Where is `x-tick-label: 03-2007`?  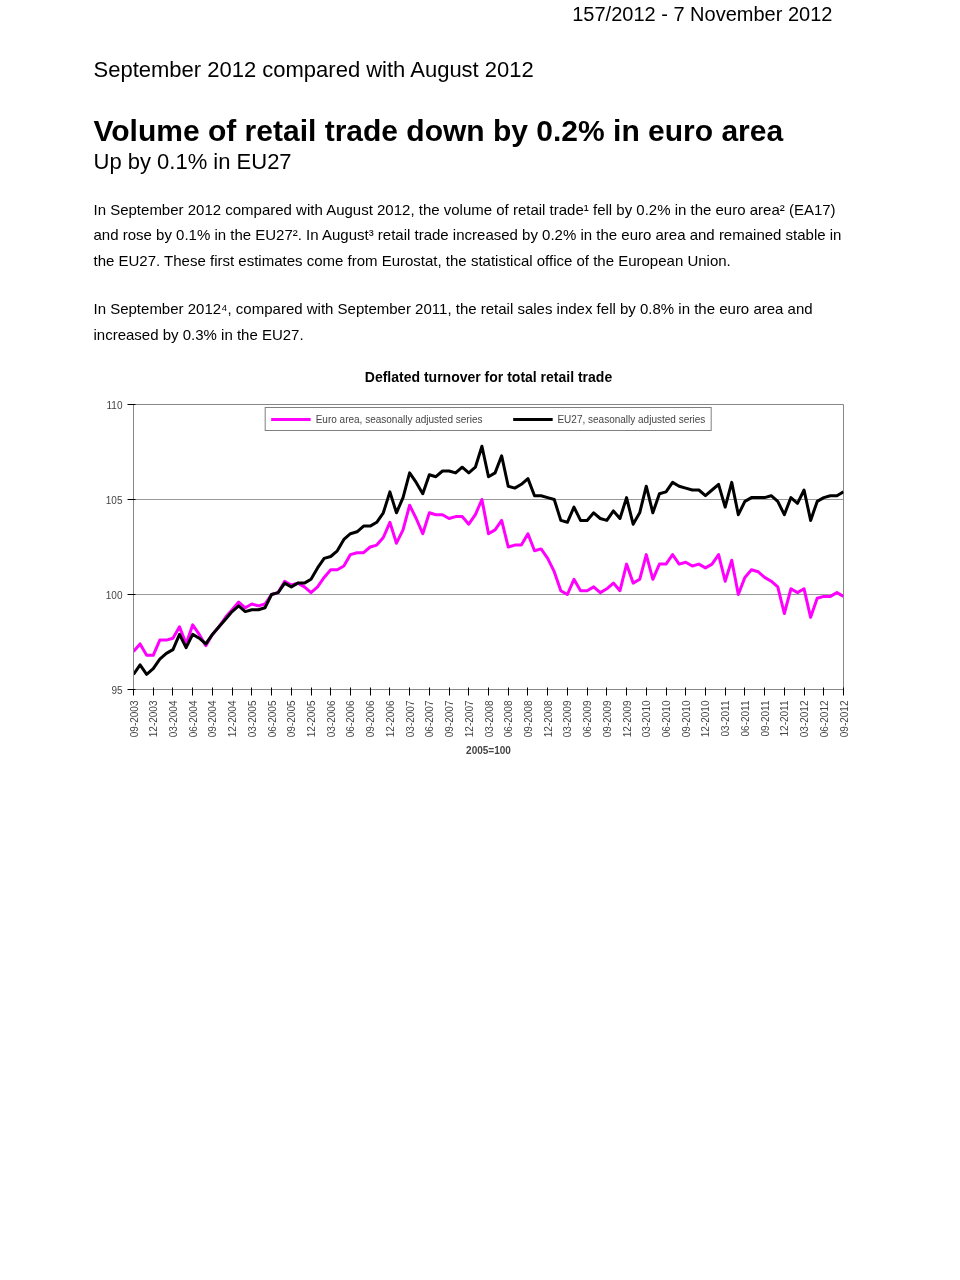
x-tick-label: 03-2007 is located at coordinates (410, 719).